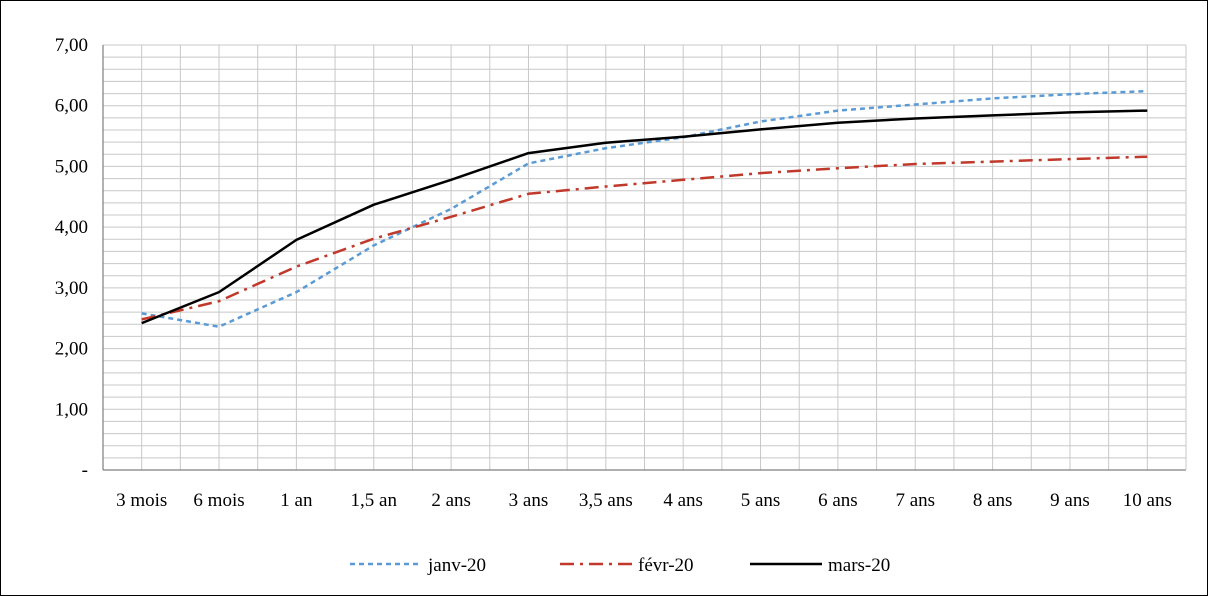  I want to click on x-tick-label: 3,5 ans, so click(606, 500).